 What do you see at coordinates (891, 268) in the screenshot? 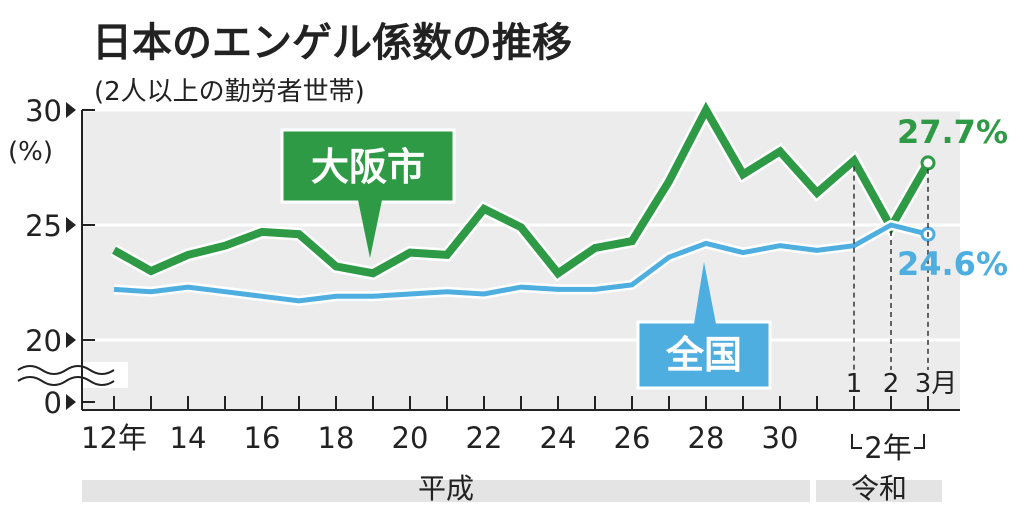
I see `reiwa-guides` at bounding box center [891, 268].